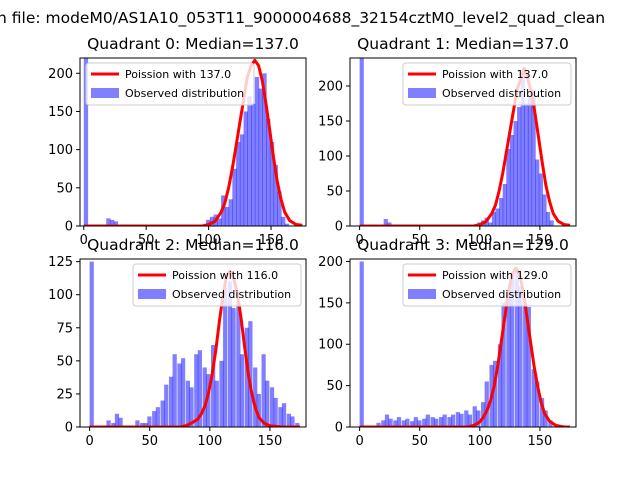  Describe the element at coordinates (193, 245) in the screenshot. I see `subplot-title: Quadrant 2: Median=116.0` at that location.